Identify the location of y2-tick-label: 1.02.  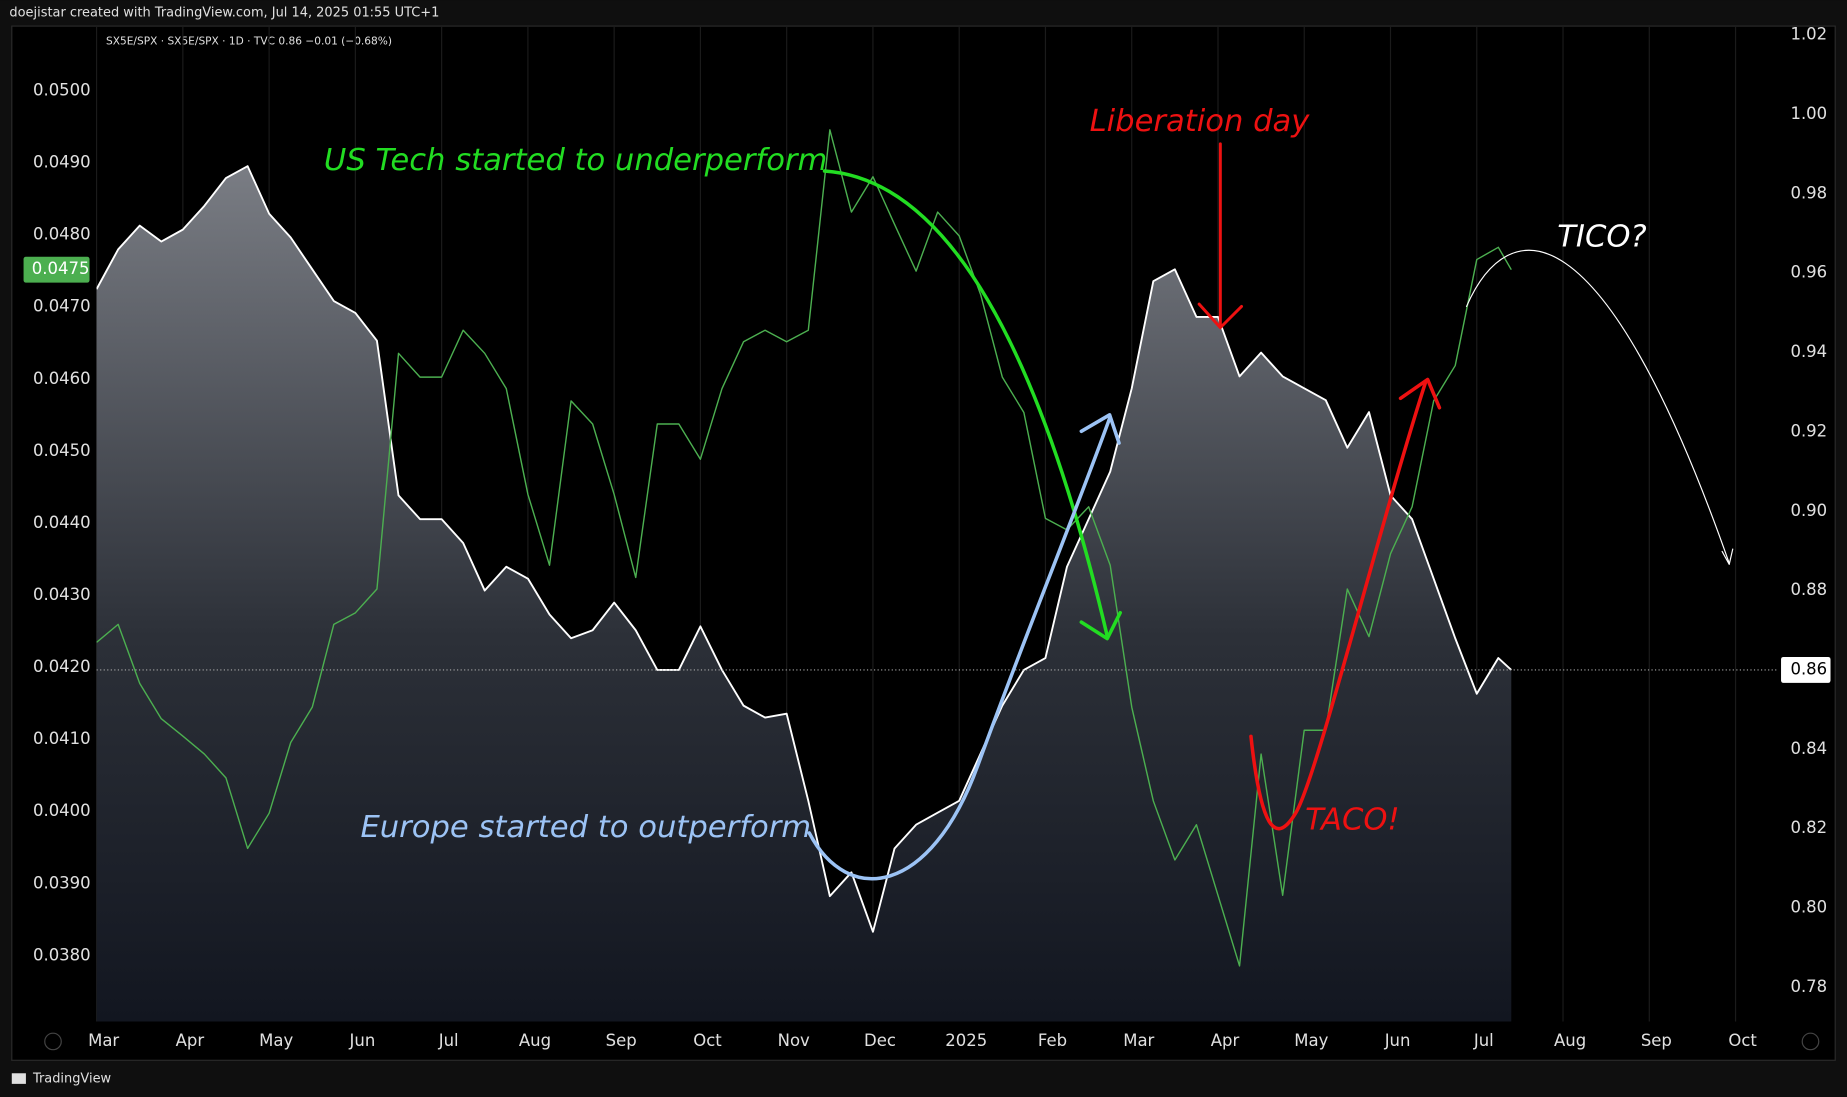
(1808, 34).